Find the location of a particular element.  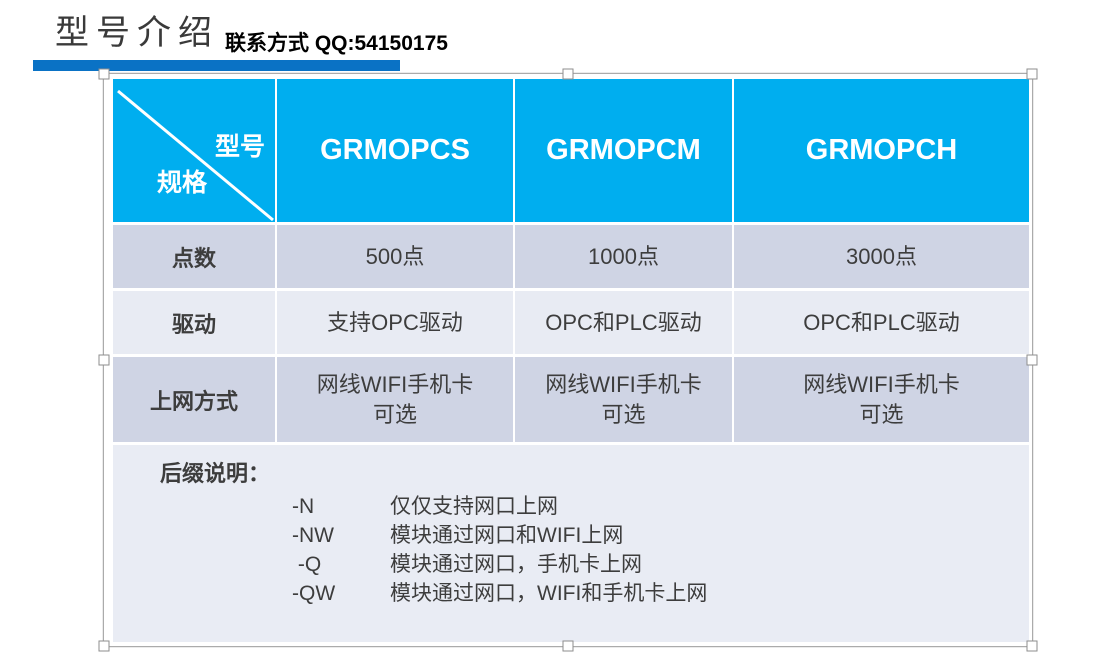

resize-handle-top-left is located at coordinates (104, 74).